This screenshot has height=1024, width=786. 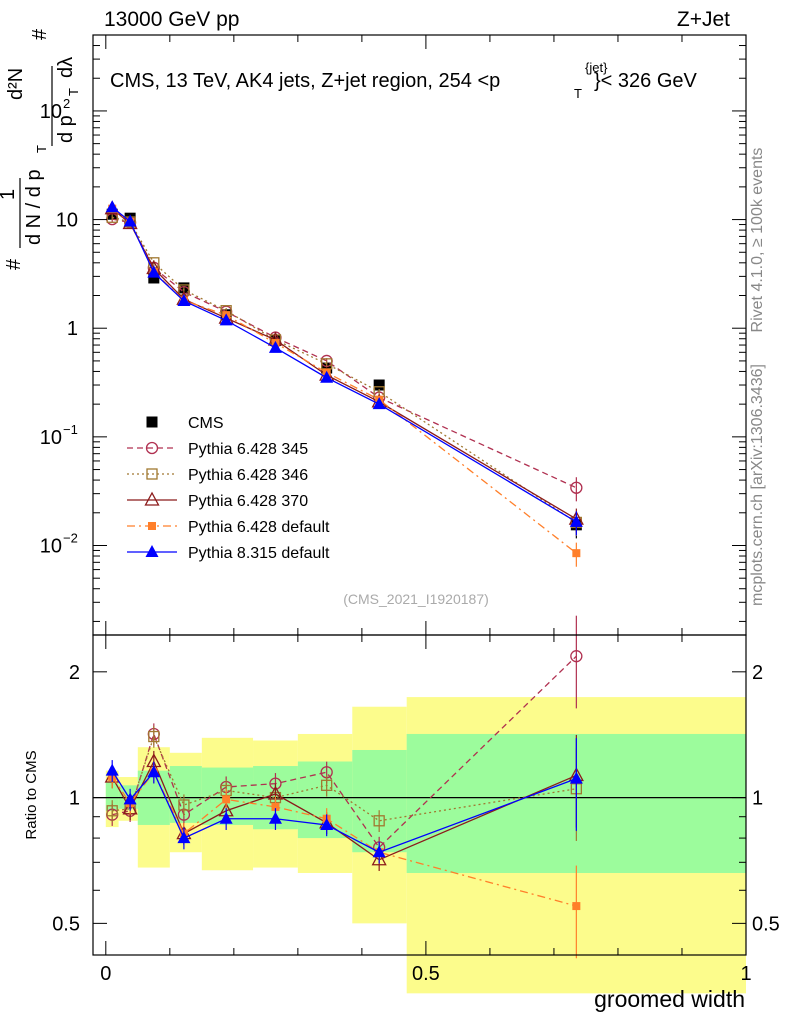 I want to click on ratio-y-tick-label-left: 2, so click(x=74, y=673).